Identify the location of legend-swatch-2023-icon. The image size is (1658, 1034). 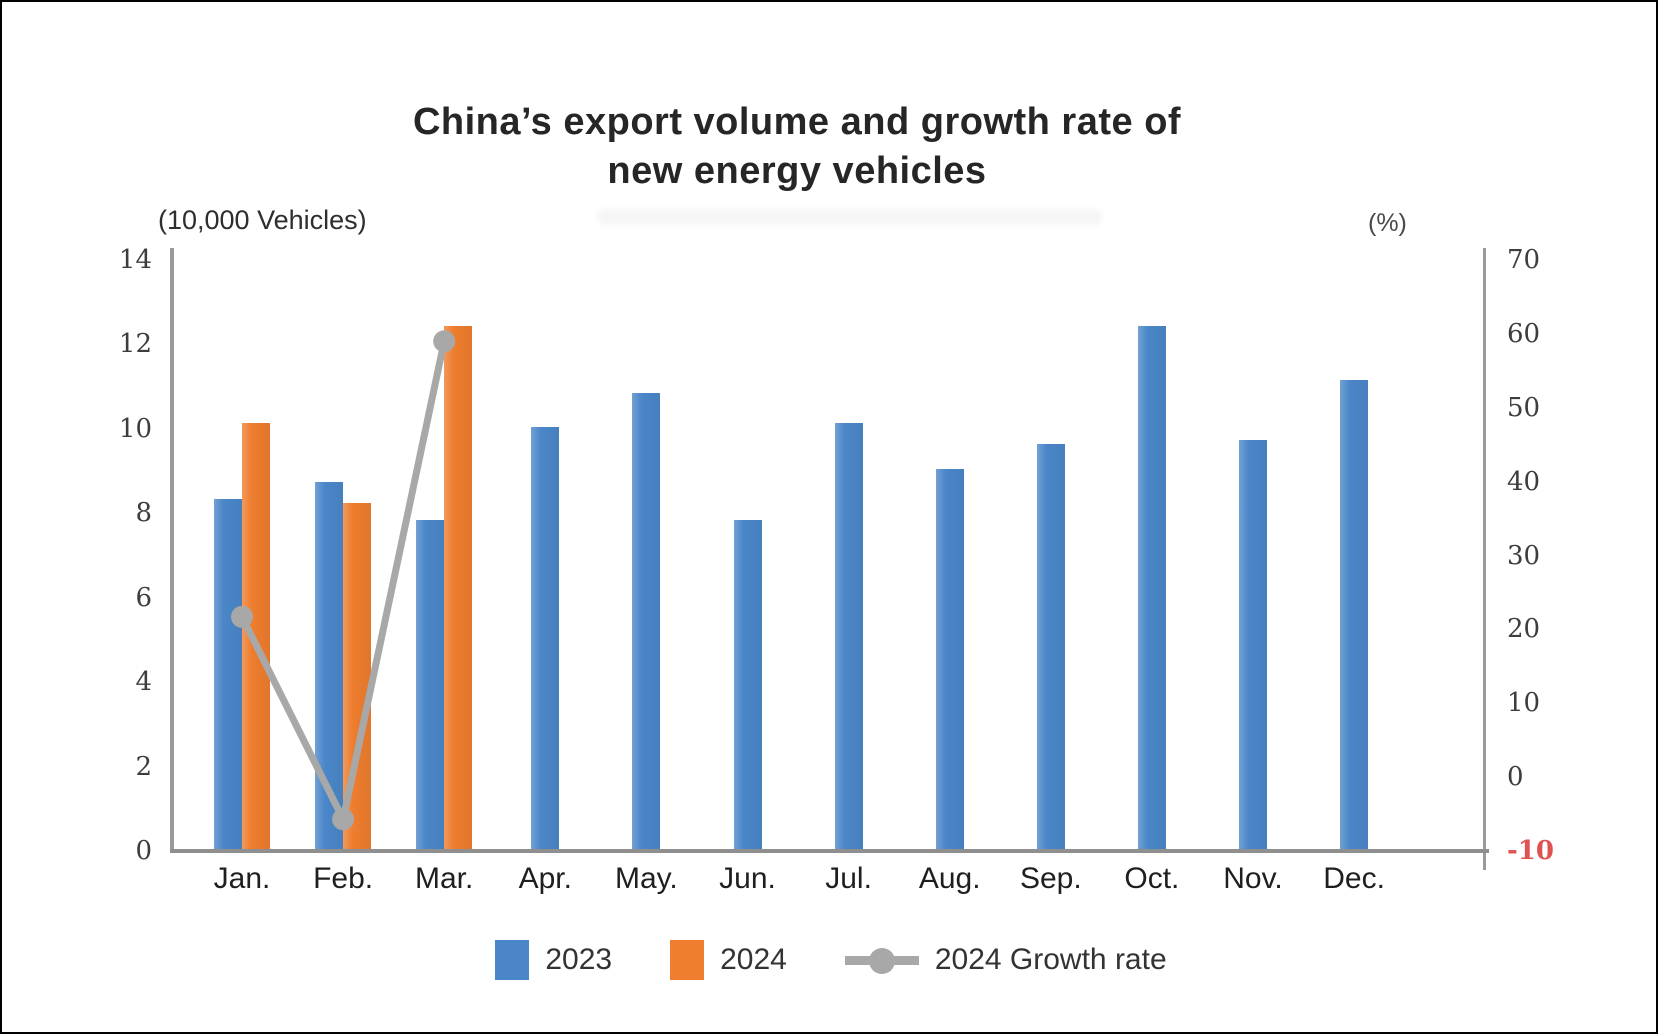
(512, 960).